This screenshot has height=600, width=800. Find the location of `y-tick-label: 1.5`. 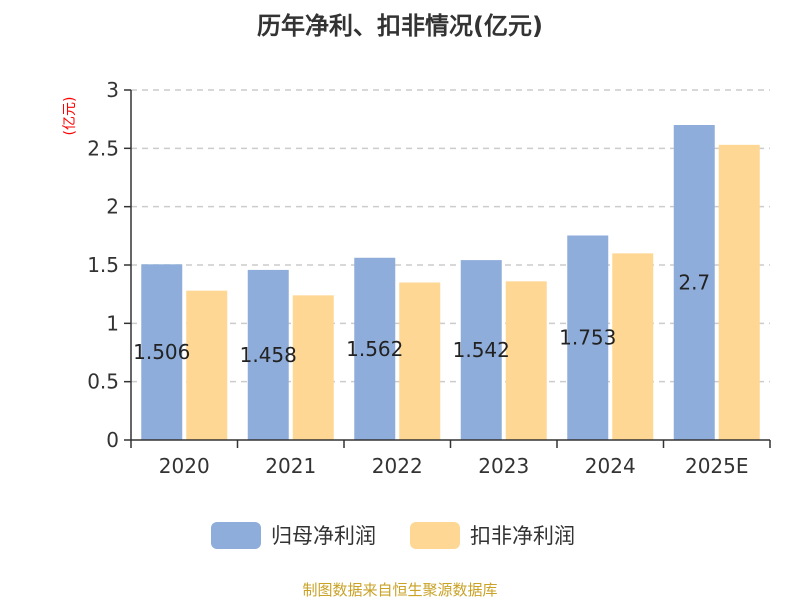

y-tick-label: 1.5 is located at coordinates (103, 265).